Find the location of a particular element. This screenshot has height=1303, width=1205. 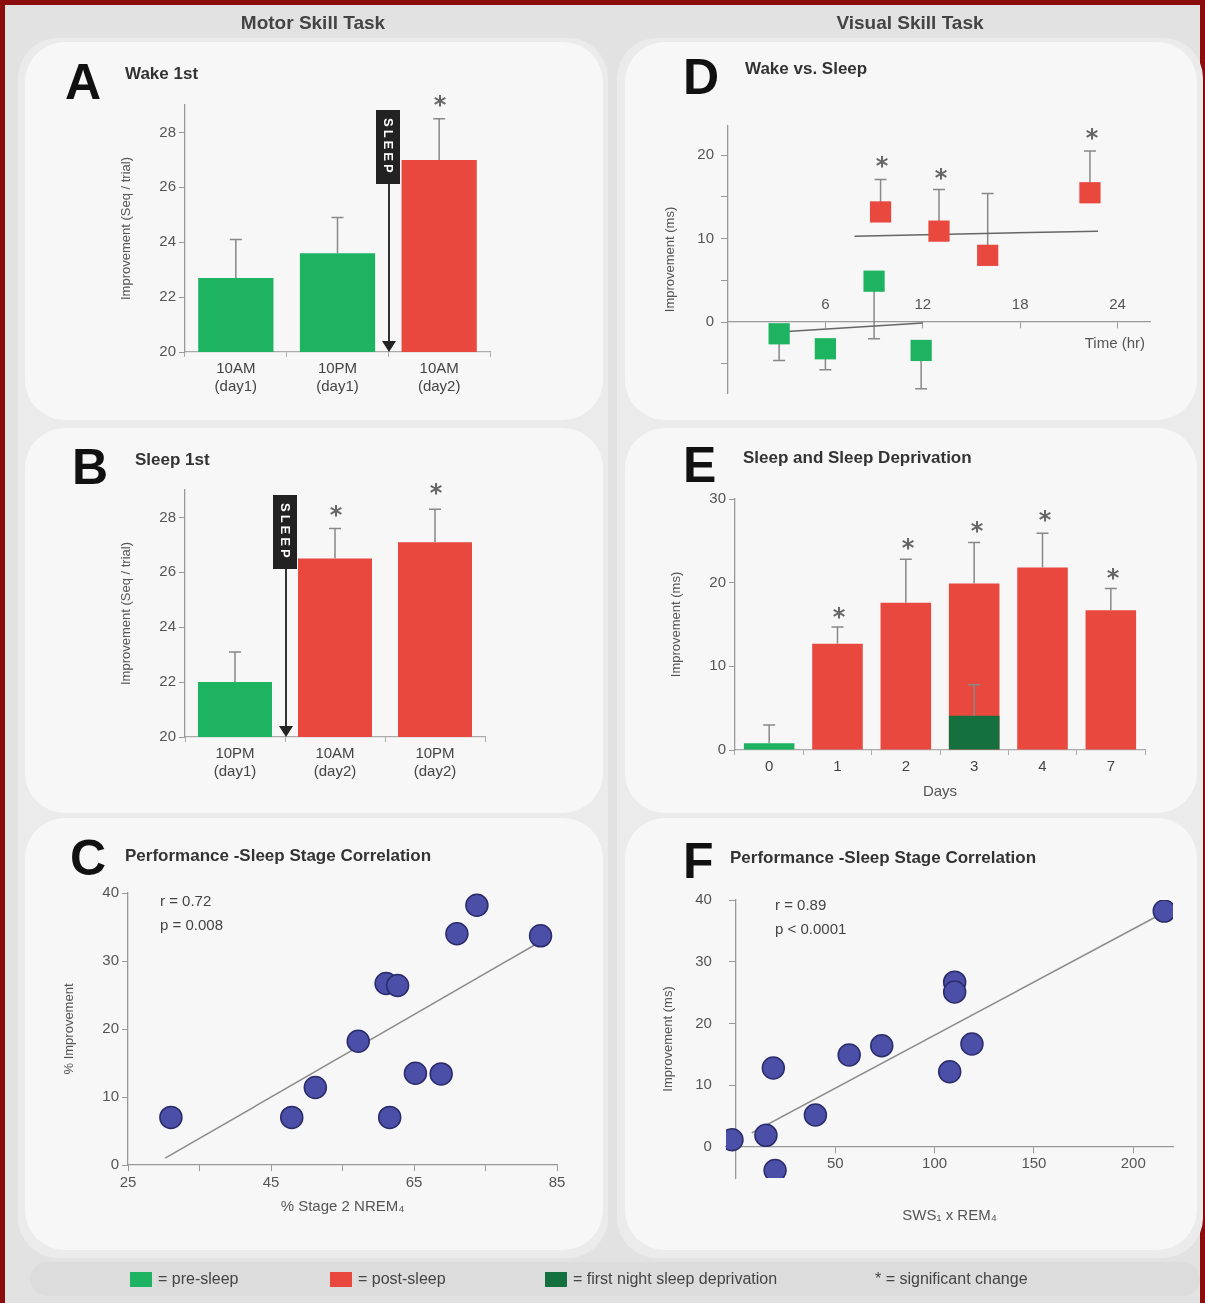

text: Motor Skill Task is located at coordinates (313, 23).